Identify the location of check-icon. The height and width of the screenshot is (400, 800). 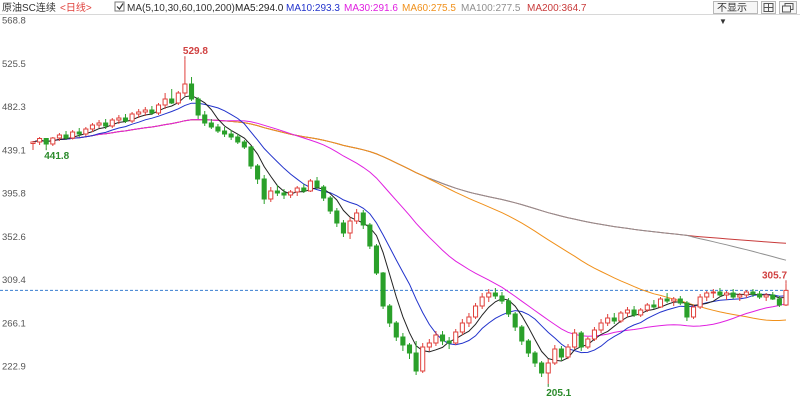
(120, 6).